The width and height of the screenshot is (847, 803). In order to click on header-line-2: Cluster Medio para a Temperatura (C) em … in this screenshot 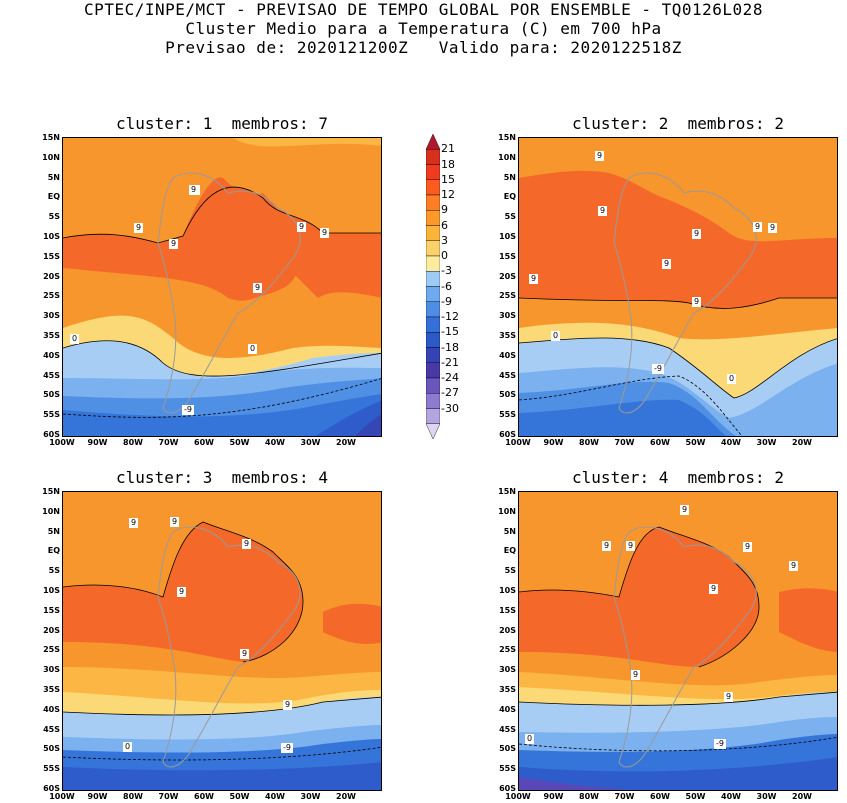, I will do `click(423, 28)`.